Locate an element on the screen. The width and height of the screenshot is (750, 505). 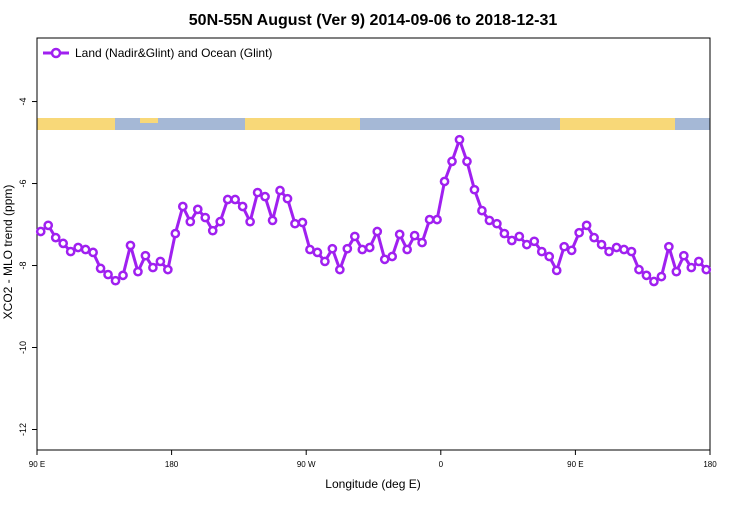
map-strip is located at coordinates (373, 124).